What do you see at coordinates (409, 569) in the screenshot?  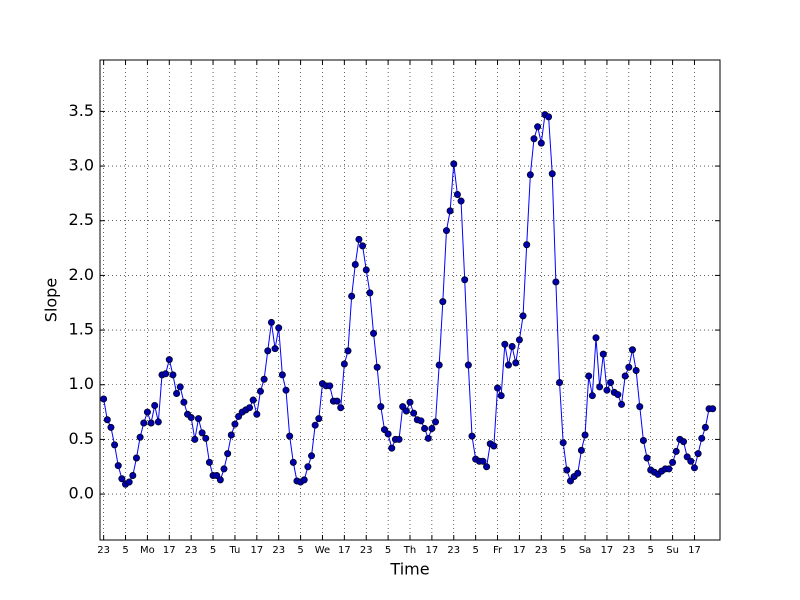 I see `x-axis-label: Time` at bounding box center [409, 569].